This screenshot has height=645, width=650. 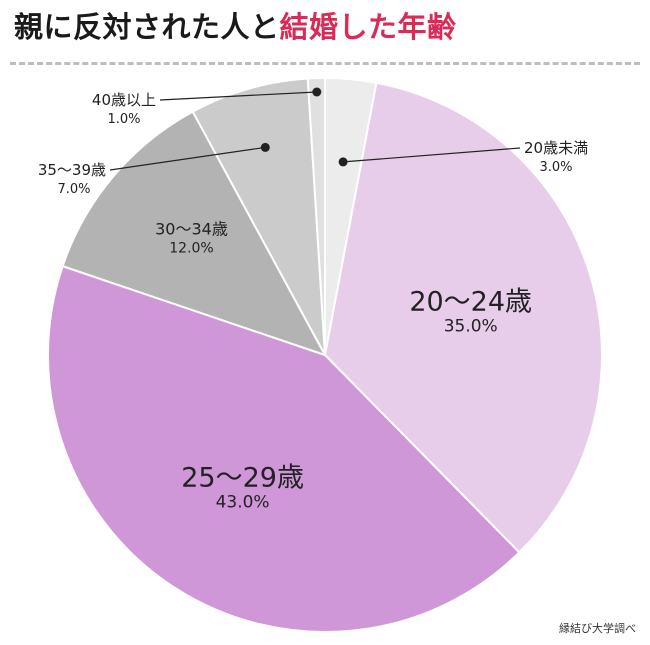 What do you see at coordinates (242, 477) in the screenshot?
I see `slice-label-25-29: 25〜29歳` at bounding box center [242, 477].